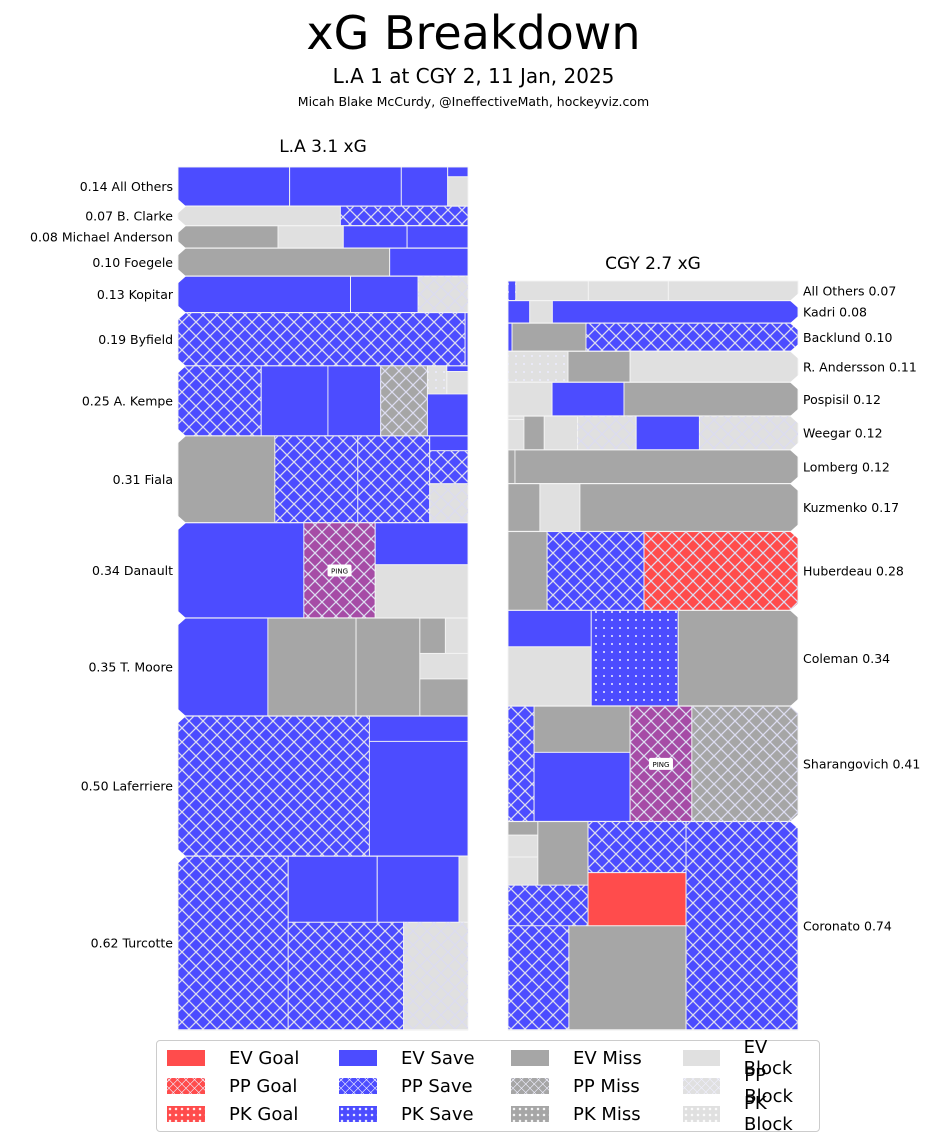 Image resolution: width=947 pixels, height=1142 pixels. What do you see at coordinates (249, 233) in the screenshot?
I see `player-row: 0.08 Michael Anderson` at bounding box center [249, 233].